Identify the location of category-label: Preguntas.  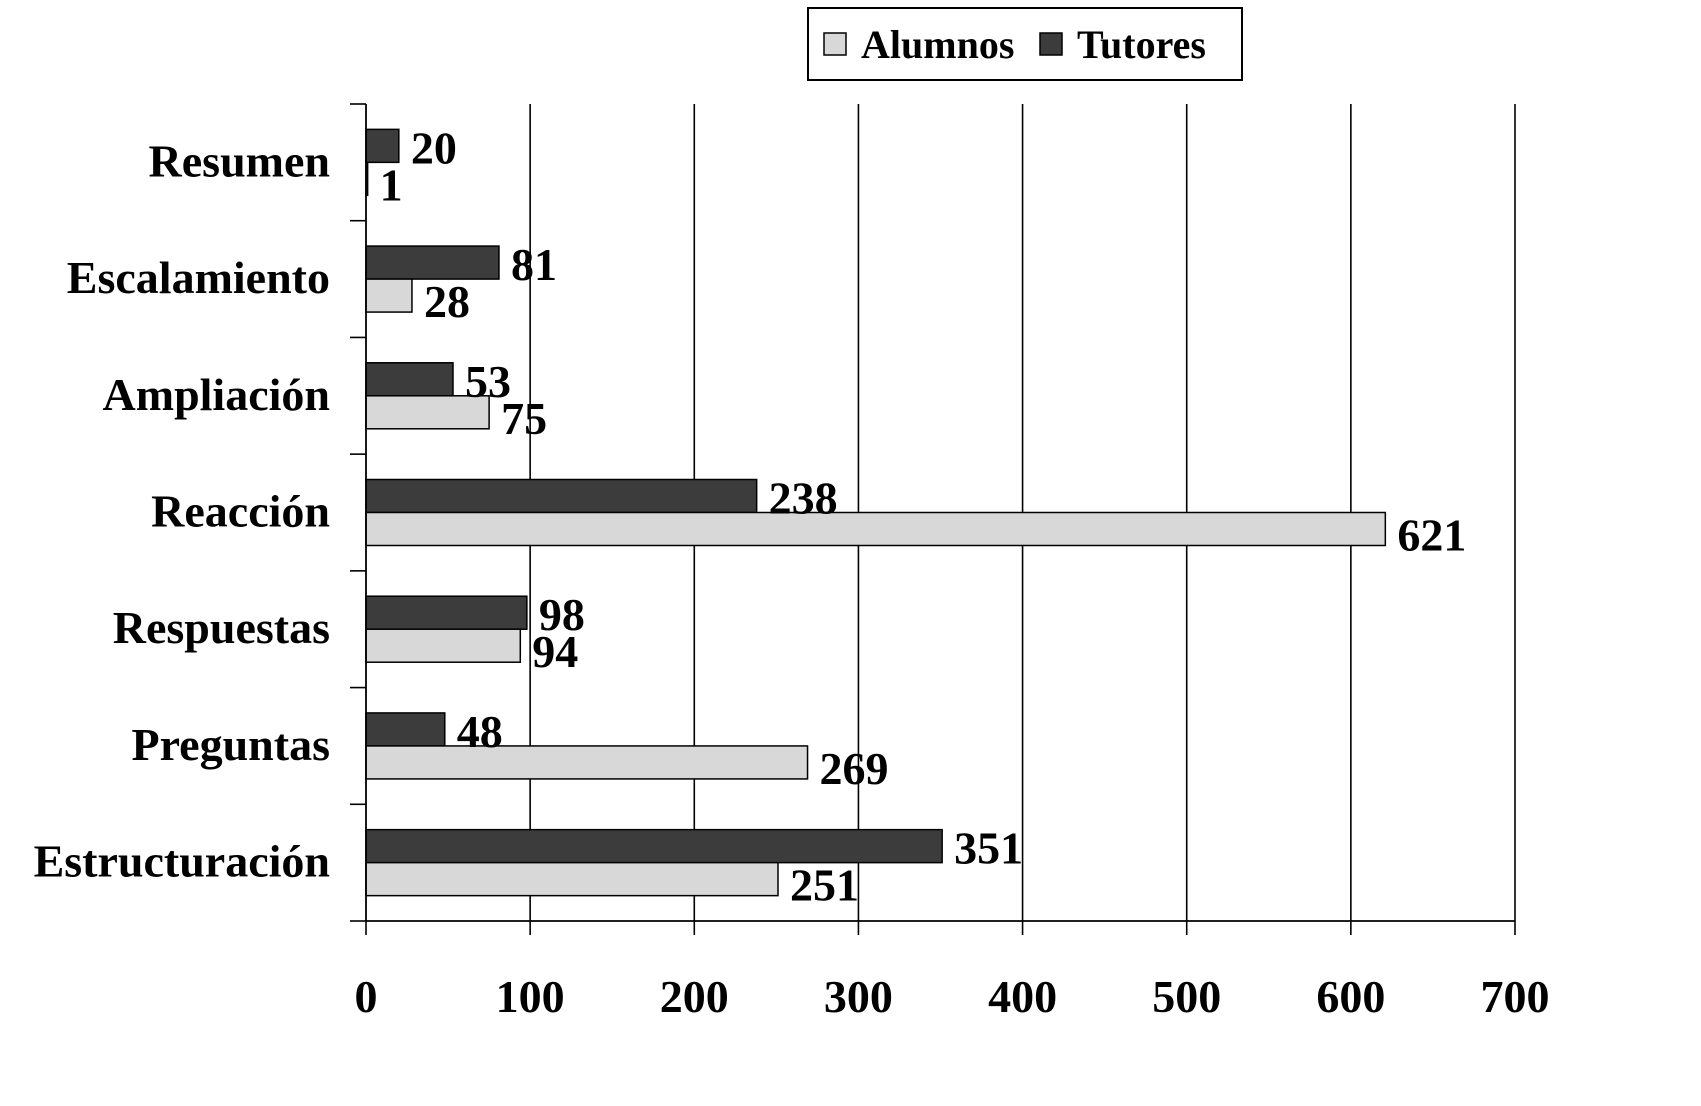
(231, 744).